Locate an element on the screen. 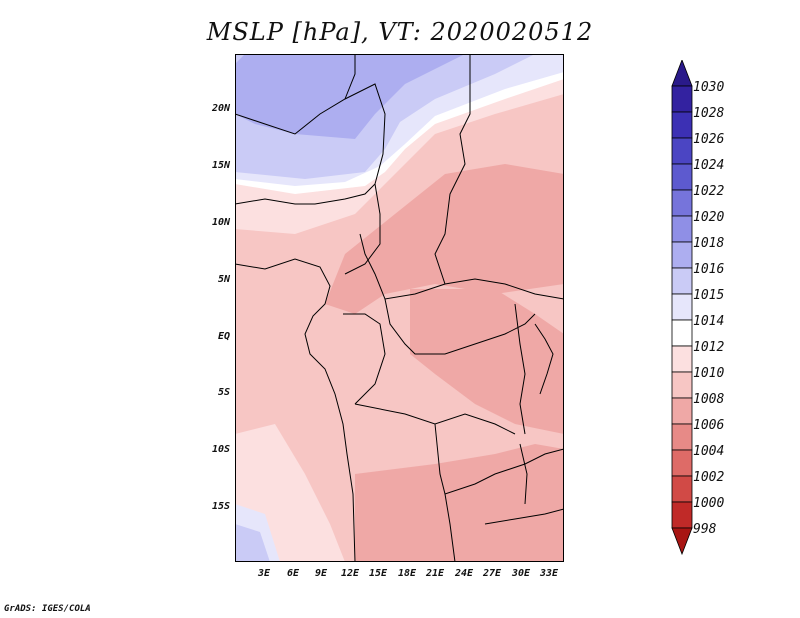  colorbar-label: 1024 is located at coordinates (709, 165).